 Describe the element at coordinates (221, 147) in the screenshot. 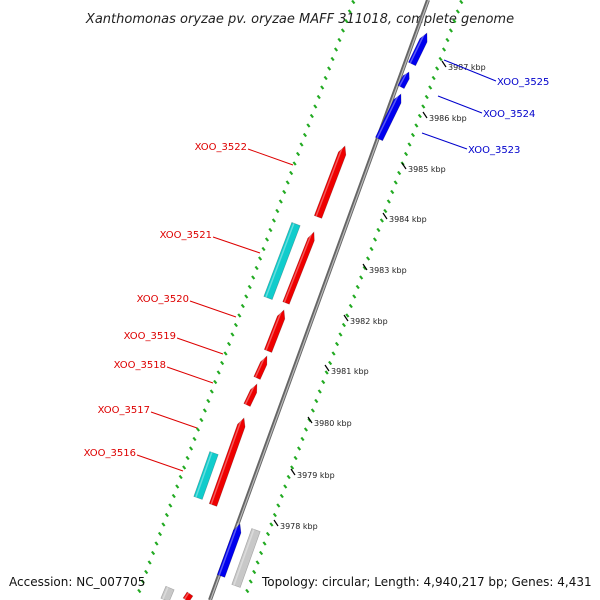

I see `gene-label: XOO_3522` at that location.